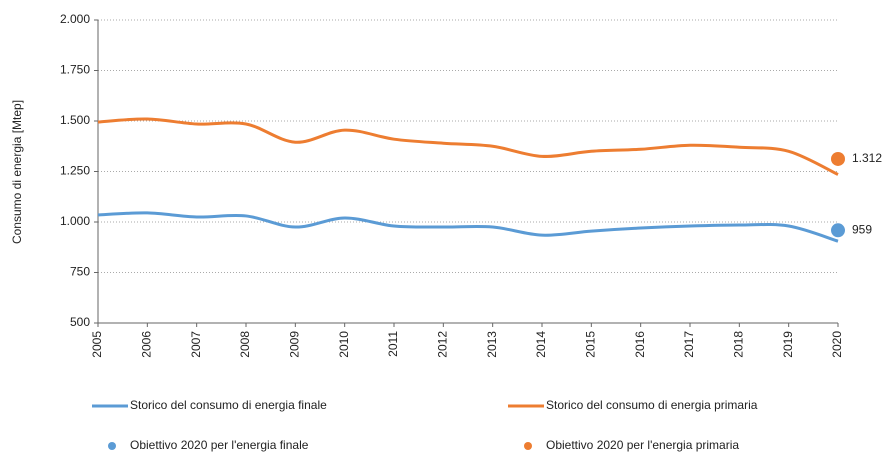 The image size is (892, 454). I want to click on x-tick-label: 2018, so click(739, 344).